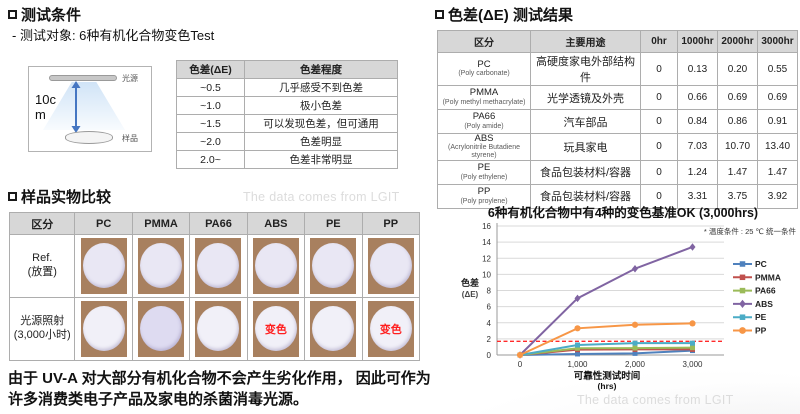 This screenshot has height=414, width=800. I want to click on usage-cell: 光学透镜及外壳, so click(585, 97).